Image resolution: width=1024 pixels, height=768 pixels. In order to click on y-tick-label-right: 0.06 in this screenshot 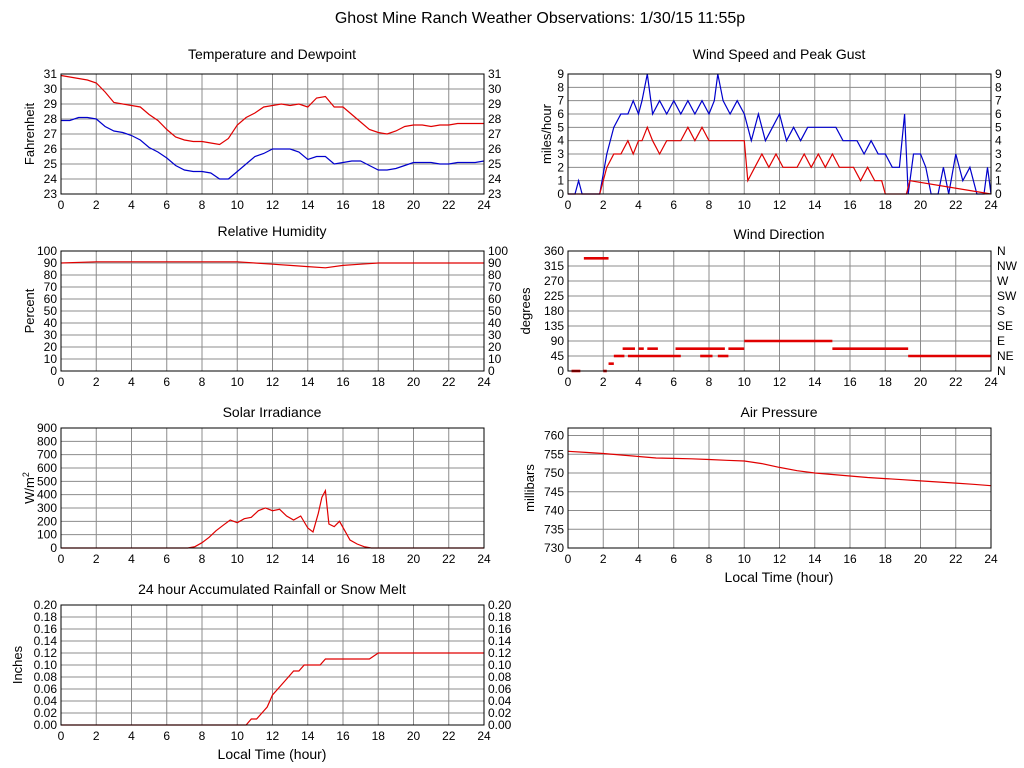, I will do `click(500, 689)`.